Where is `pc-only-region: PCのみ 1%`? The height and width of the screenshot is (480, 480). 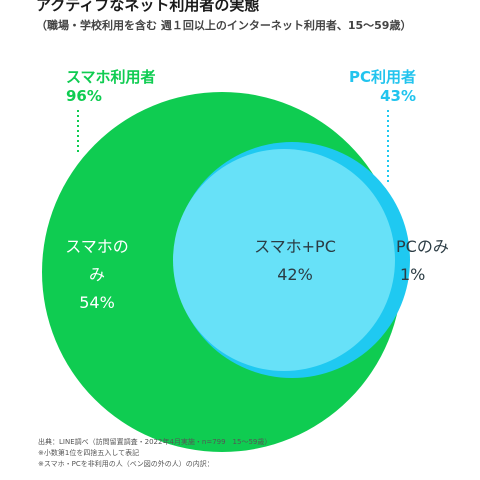
pc-only-region: PCのみ 1% is located at coordinates (432, 261).